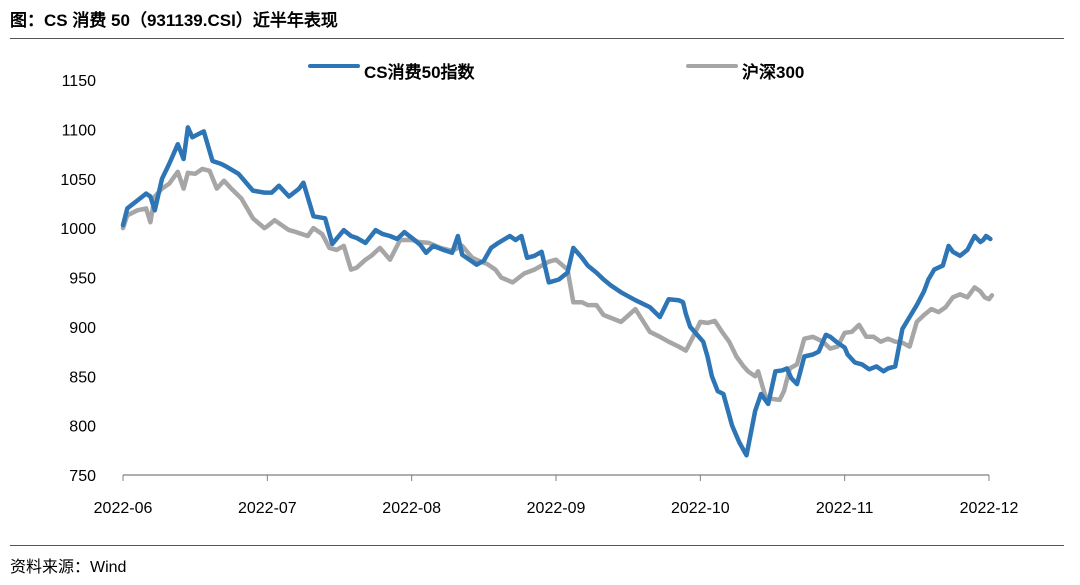 This screenshot has width=1080, height=585. I want to click on y-tick-label: 800, so click(82, 427).